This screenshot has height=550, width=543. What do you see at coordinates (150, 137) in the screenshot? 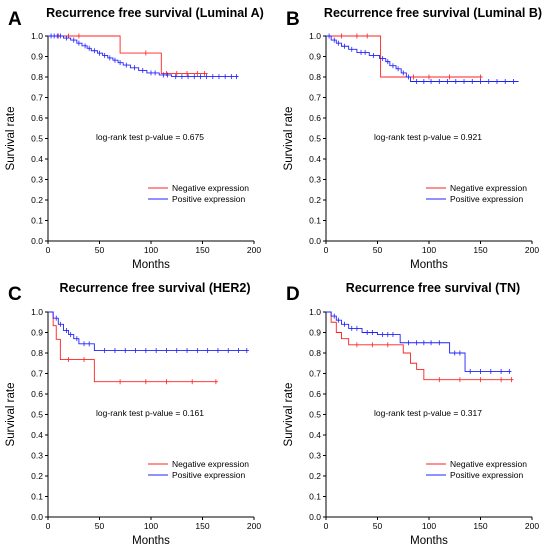
I see `p-value-annotation: log-rank test p-value = 0.675` at bounding box center [150, 137].